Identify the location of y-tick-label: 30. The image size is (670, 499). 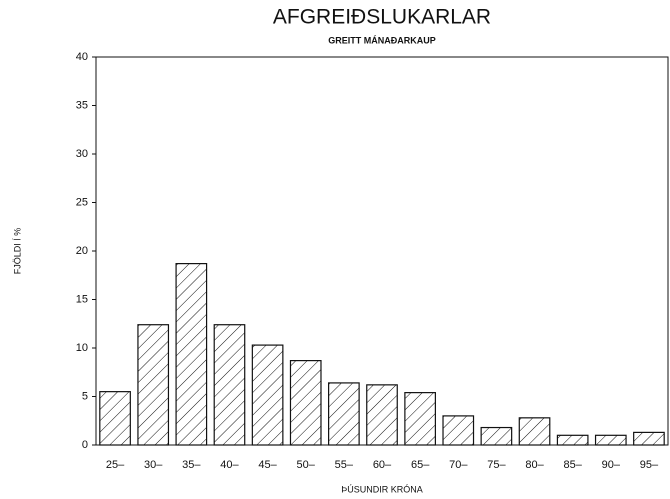
(82, 154).